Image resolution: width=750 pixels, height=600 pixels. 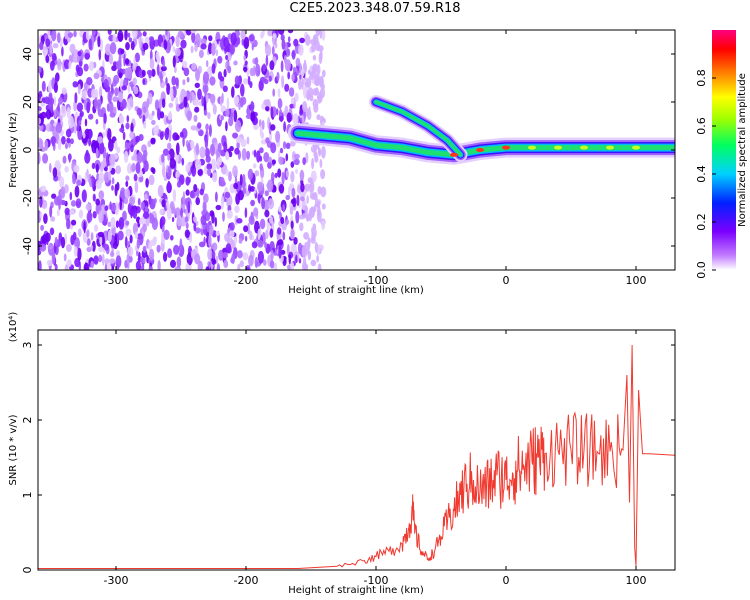 What do you see at coordinates (376, 580) in the screenshot?
I see `snr-x-tick-label: -100` at bounding box center [376, 580].